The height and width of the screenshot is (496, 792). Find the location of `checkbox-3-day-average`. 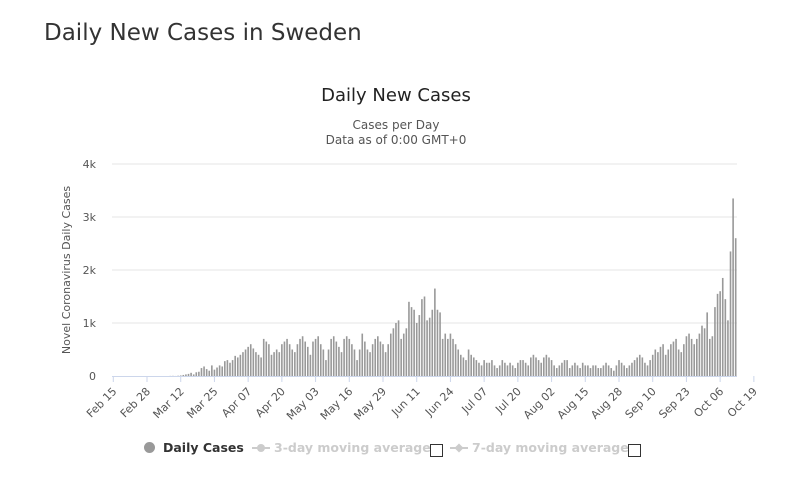

checkbox-3-day-average is located at coordinates (436, 450).